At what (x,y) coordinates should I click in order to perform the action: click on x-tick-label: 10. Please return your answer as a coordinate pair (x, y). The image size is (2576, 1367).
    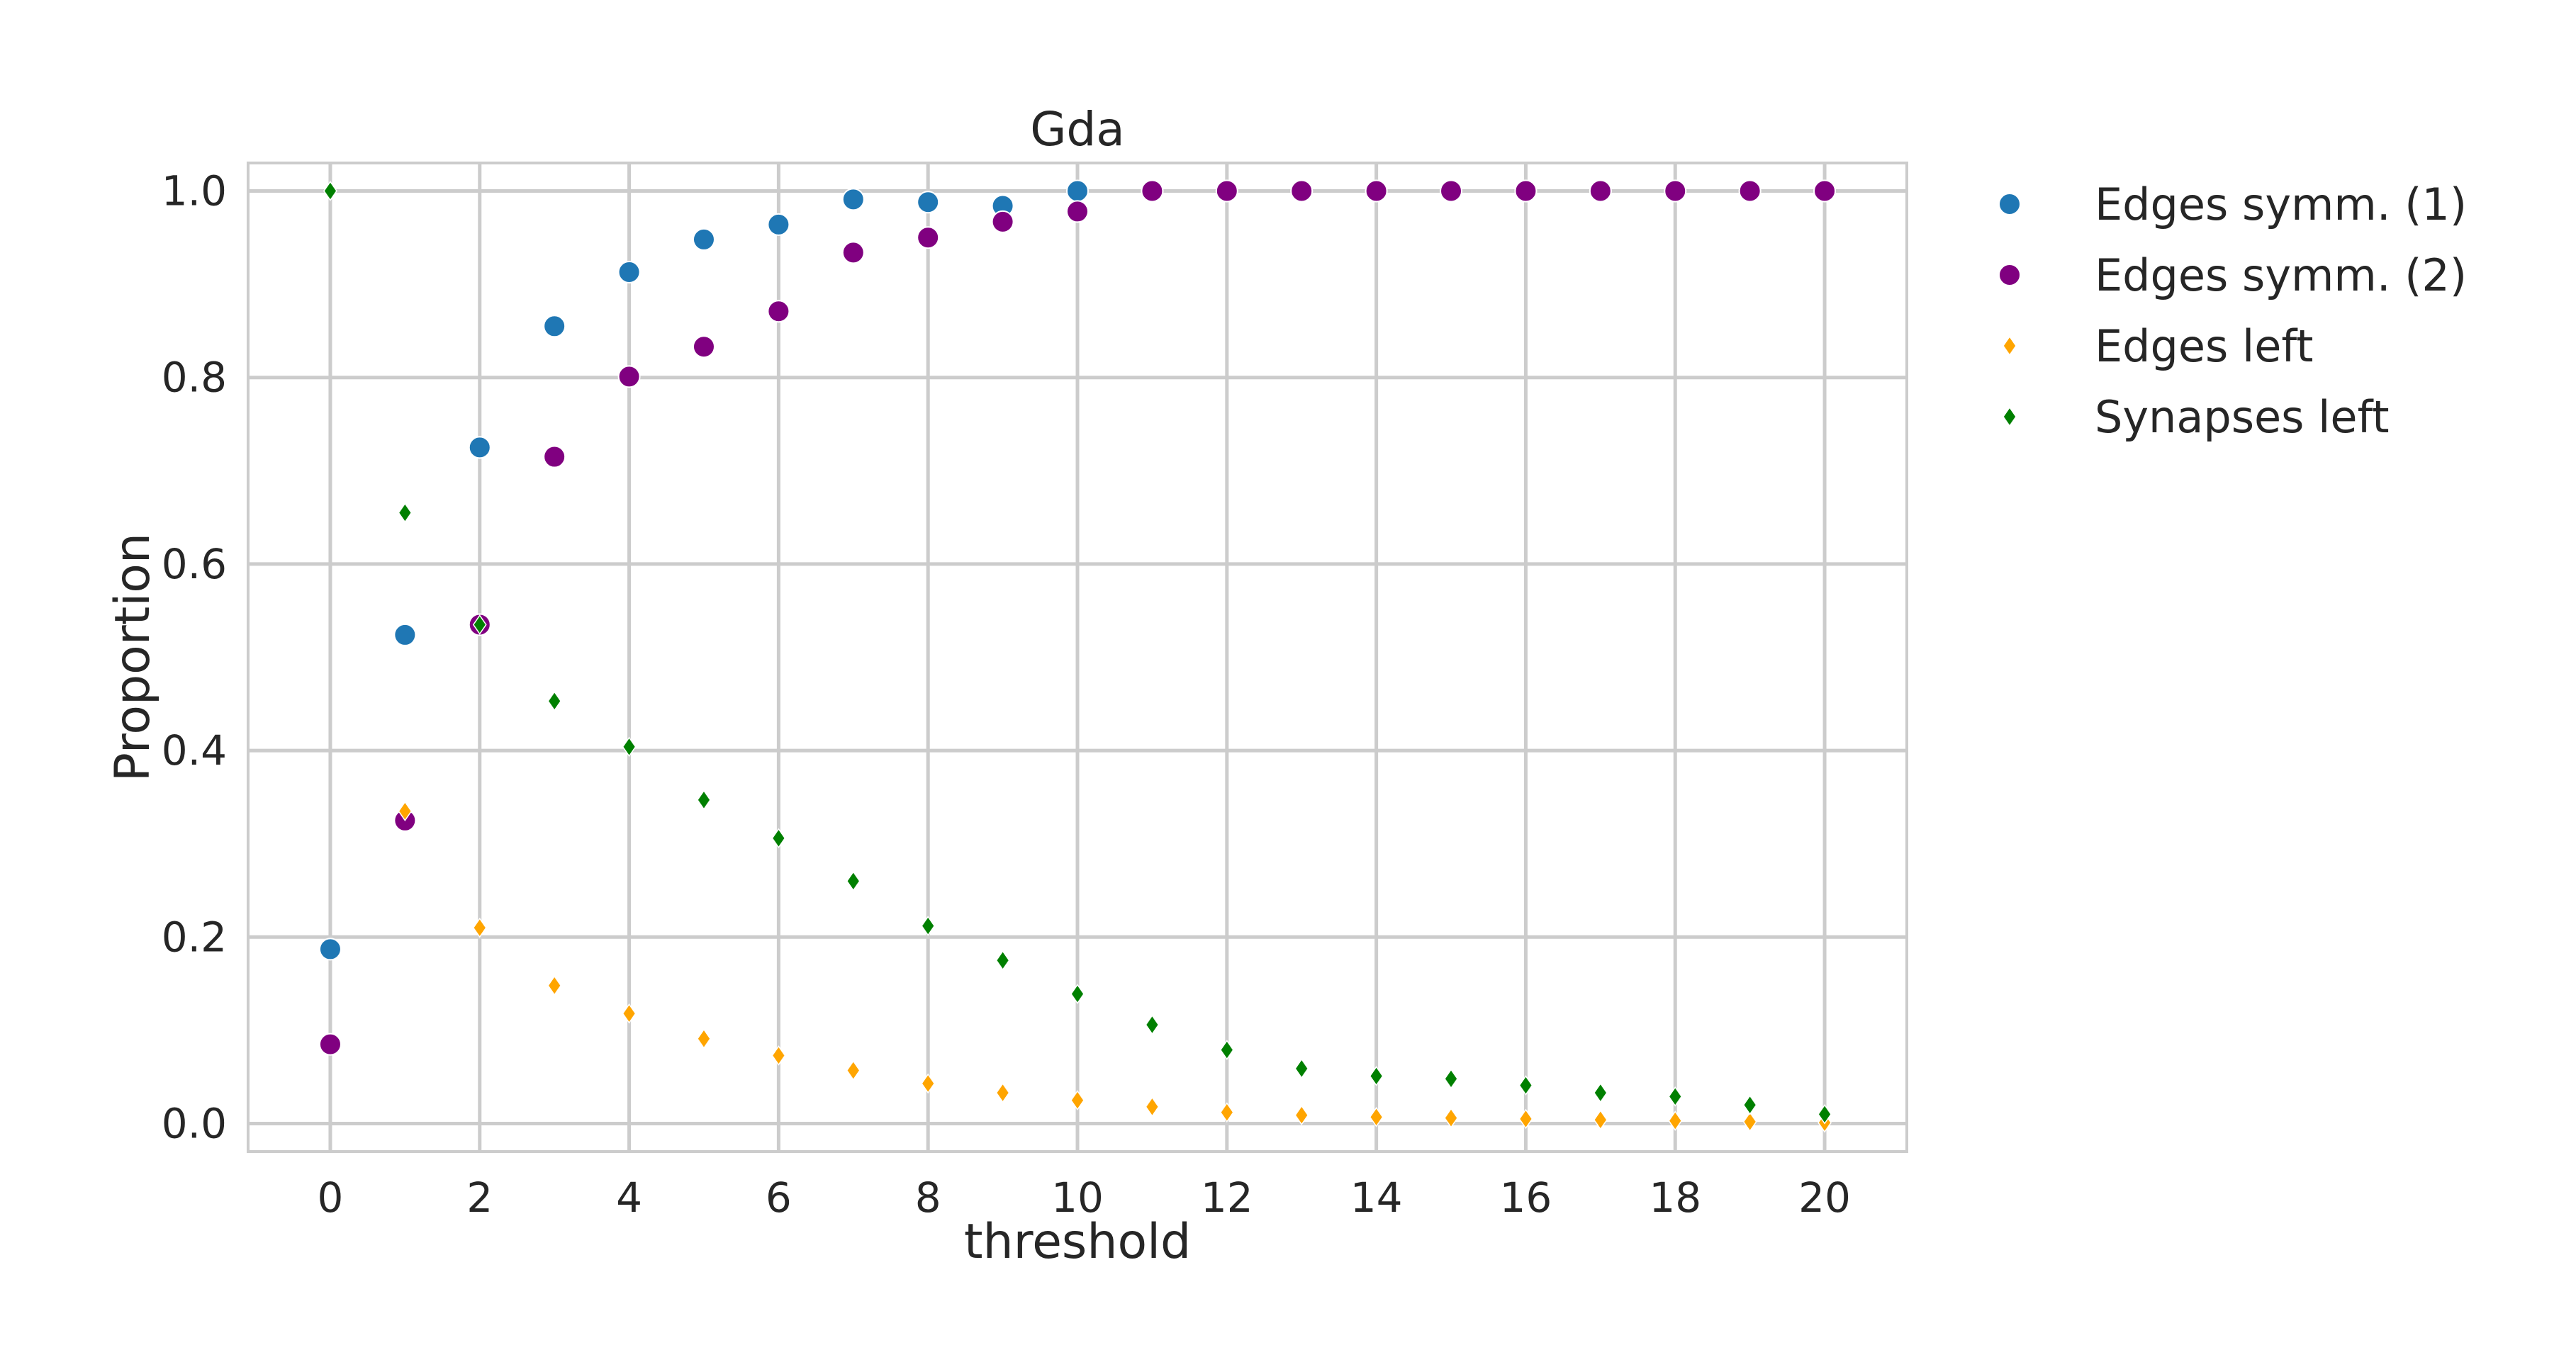
    Looking at the image, I should click on (1077, 1198).